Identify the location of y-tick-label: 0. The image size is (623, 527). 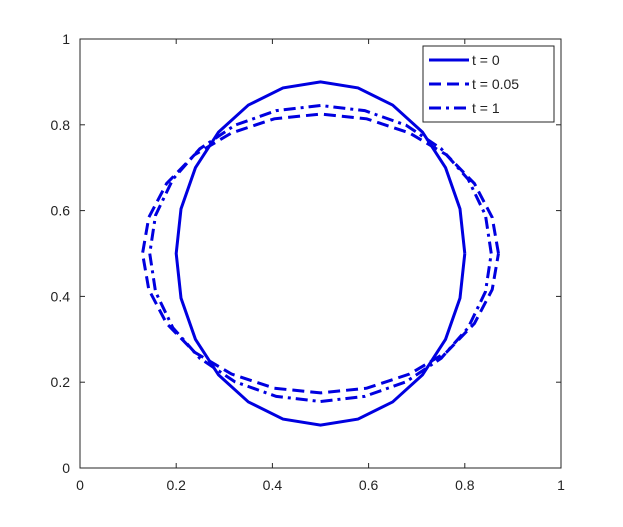
(66, 468).